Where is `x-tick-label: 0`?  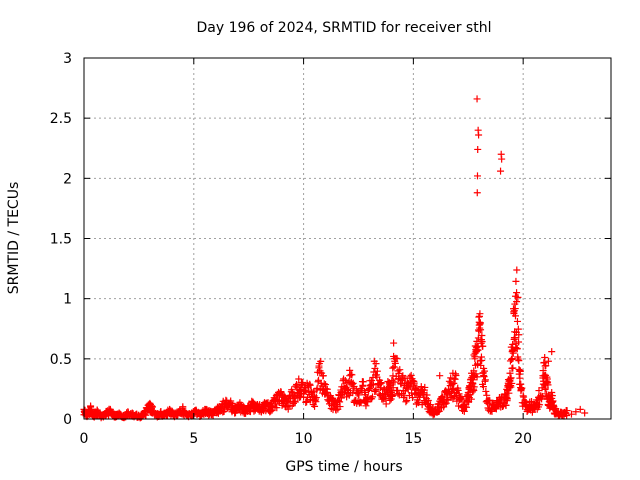
x-tick-label: 0 is located at coordinates (84, 439).